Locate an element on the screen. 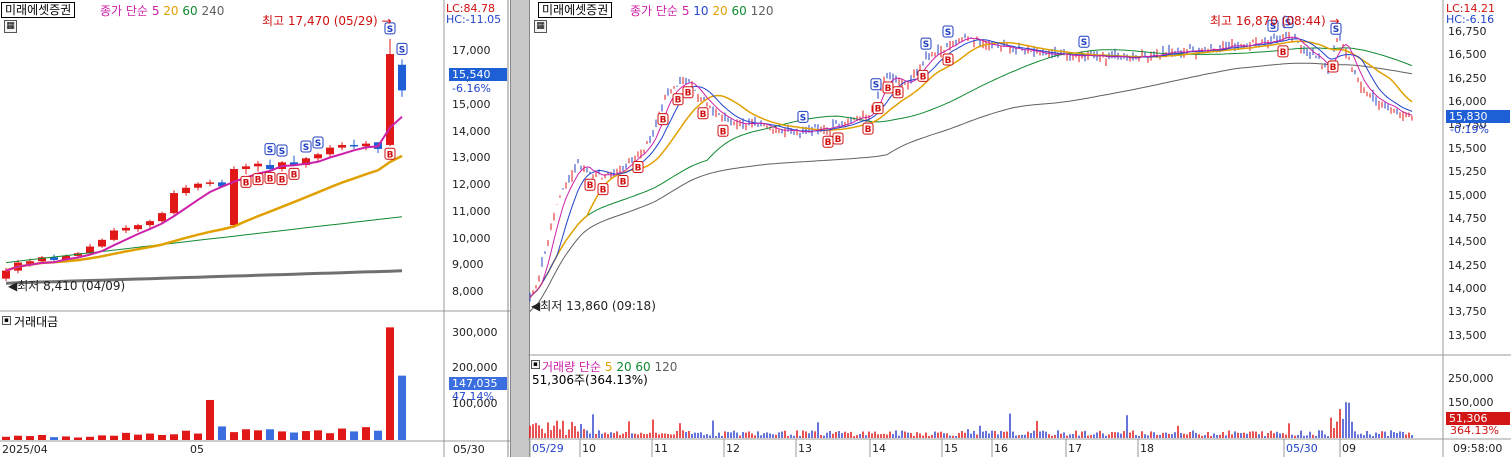  ma60-line is located at coordinates (204, 240).